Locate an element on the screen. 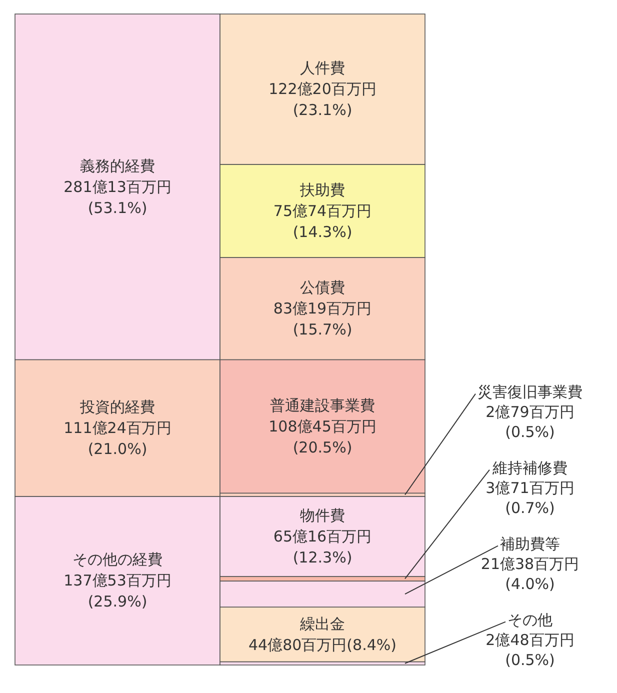 Image resolution: width=617 pixels, height=693 pixels. data-label: 108億45百万円 (20.5%) is located at coordinates (322, 436).